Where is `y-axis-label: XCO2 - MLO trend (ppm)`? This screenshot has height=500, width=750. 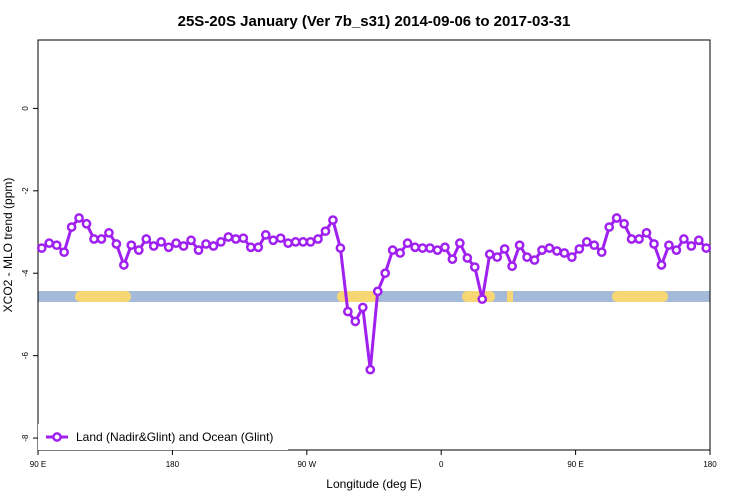 y-axis-label: XCO2 - MLO trend (ppm) is located at coordinates (8, 245).